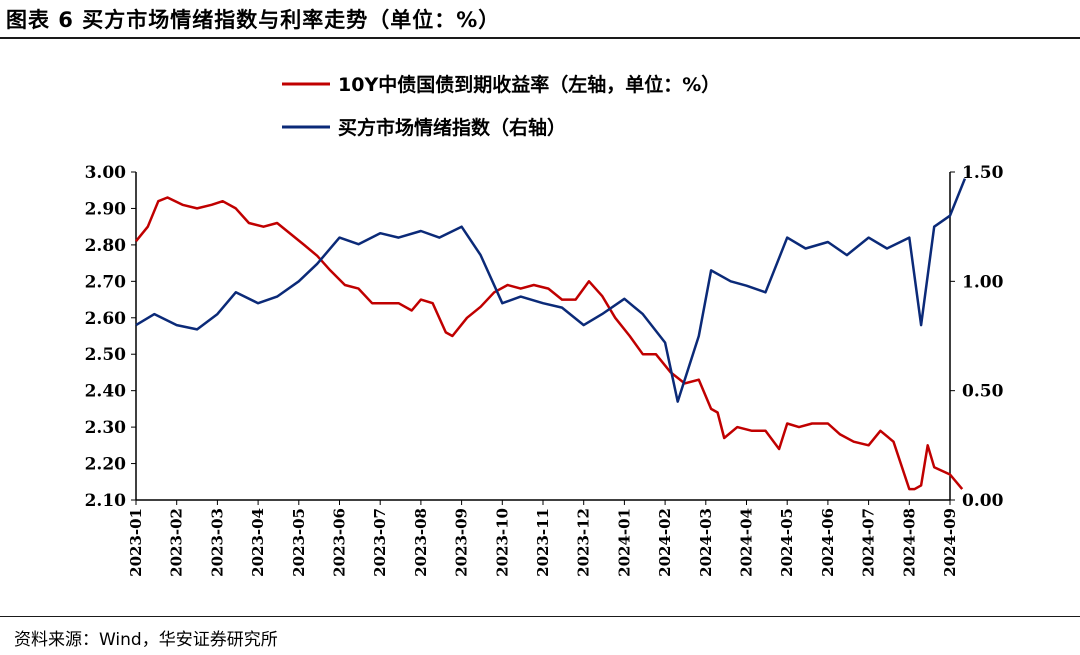  I want to click on x-tick-label: 2024-07, so click(869, 542).